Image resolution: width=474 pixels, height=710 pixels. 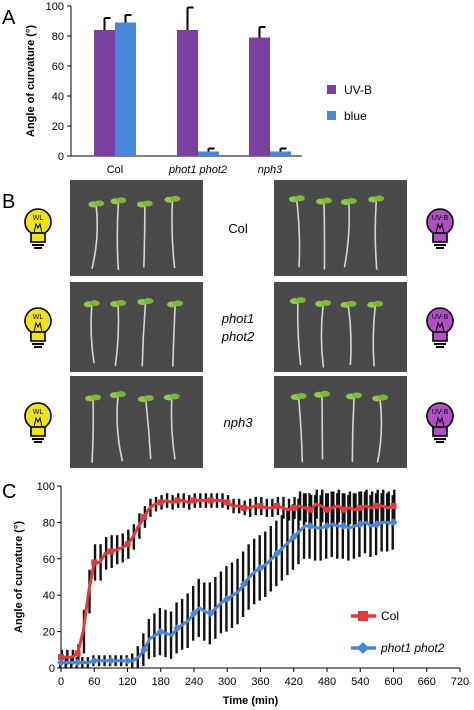 I want to click on x-tick-label: 600, so click(x=393, y=682).